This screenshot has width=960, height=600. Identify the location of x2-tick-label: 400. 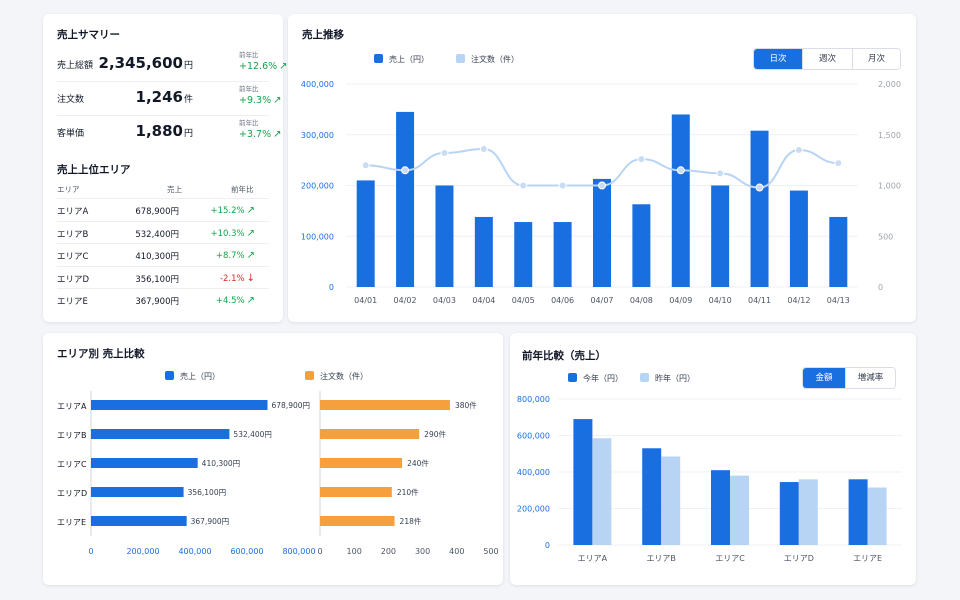
(456, 551).